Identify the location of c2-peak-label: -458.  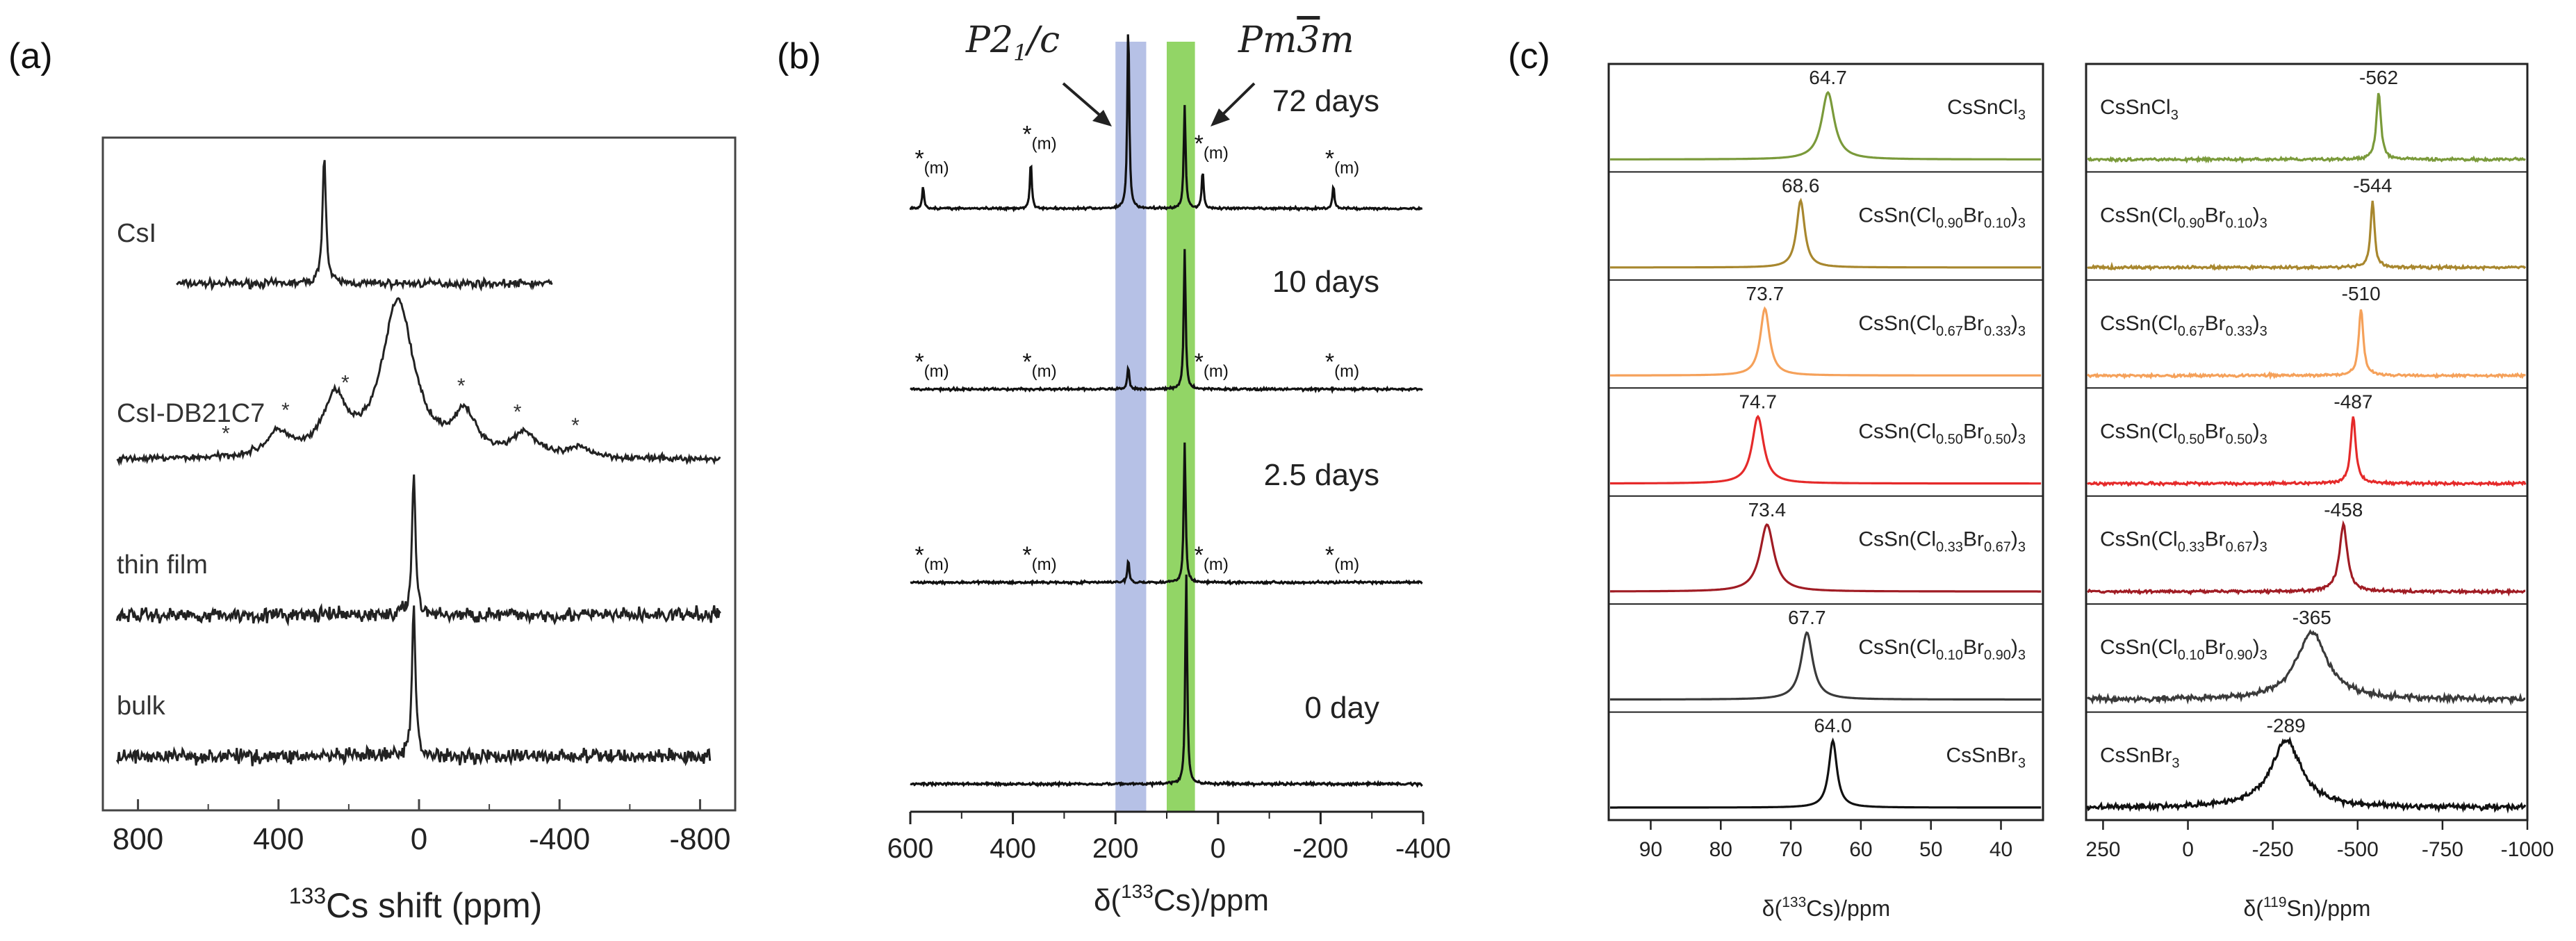
(2343, 510).